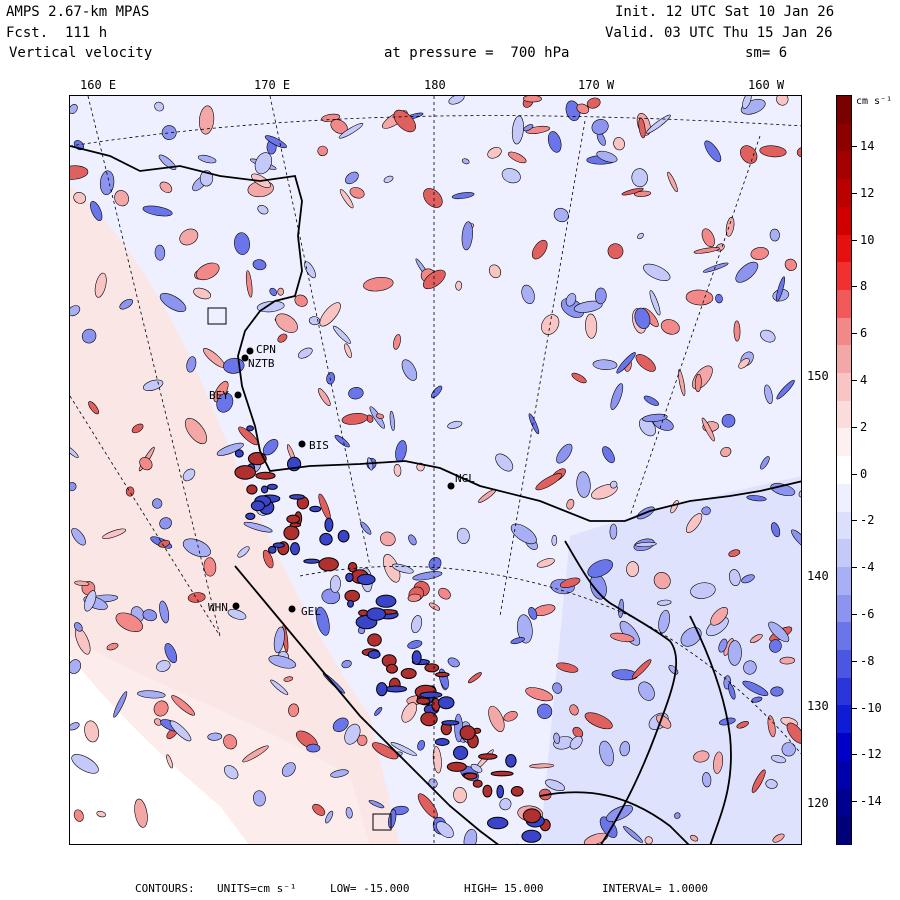 Image resolution: width=900 pixels, height=900 pixels. I want to click on colorbar-units: cm s⁻¹, so click(874, 101).